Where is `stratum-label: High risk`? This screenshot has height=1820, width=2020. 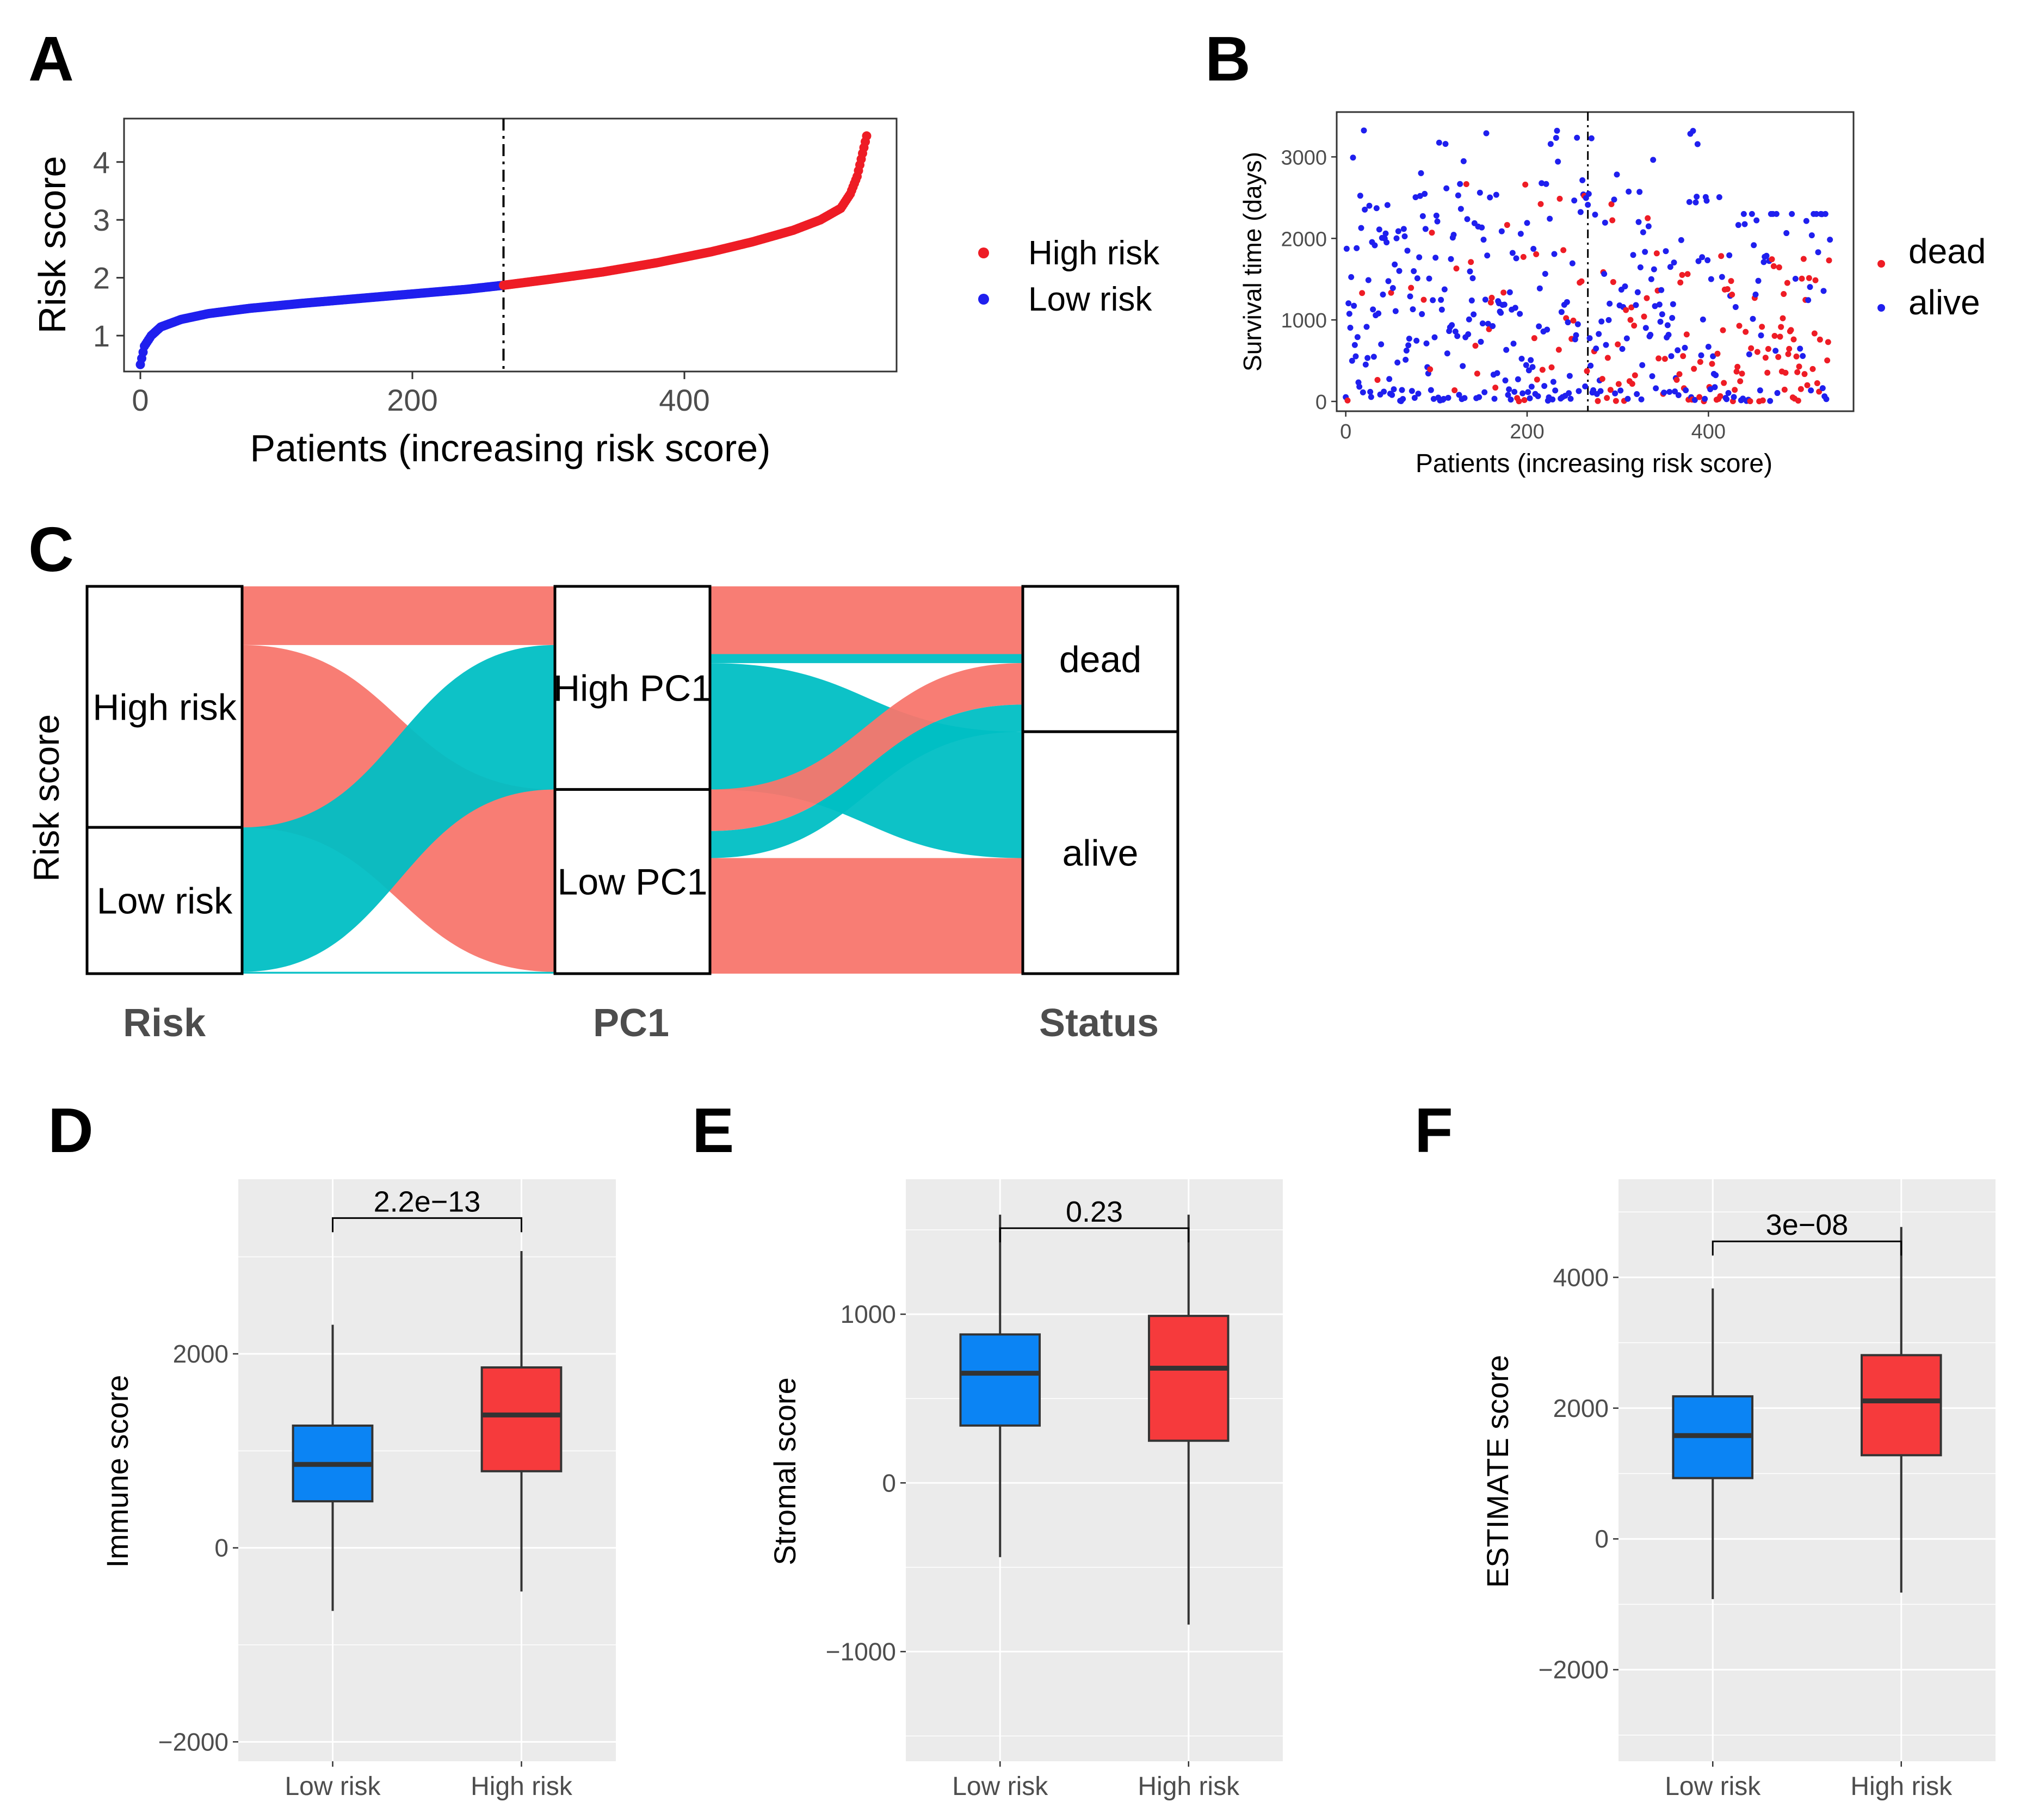
stratum-label: High risk is located at coordinates (164, 707).